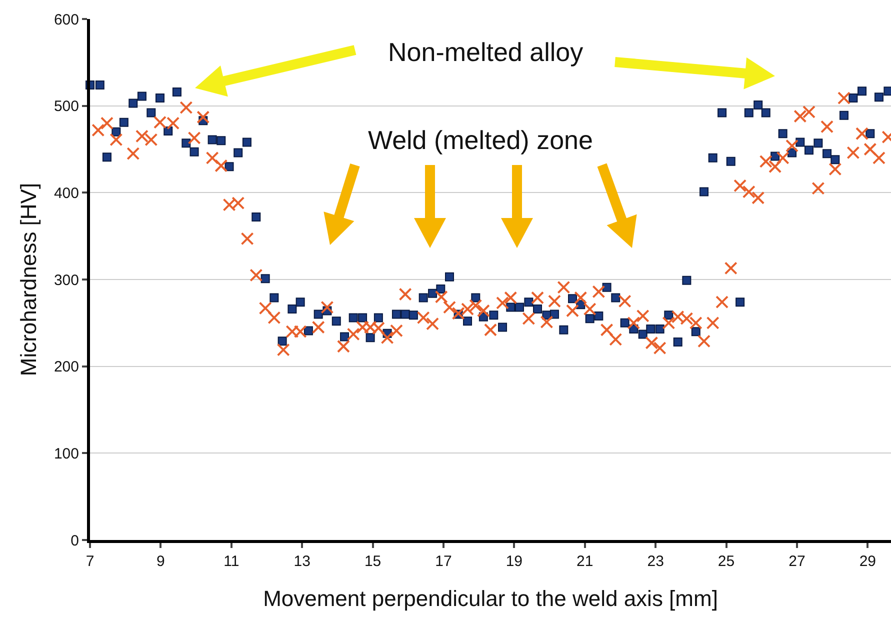 This screenshot has height=619, width=891. What do you see at coordinates (66, 367) in the screenshot?
I see `y-tick-label: 200` at bounding box center [66, 367].